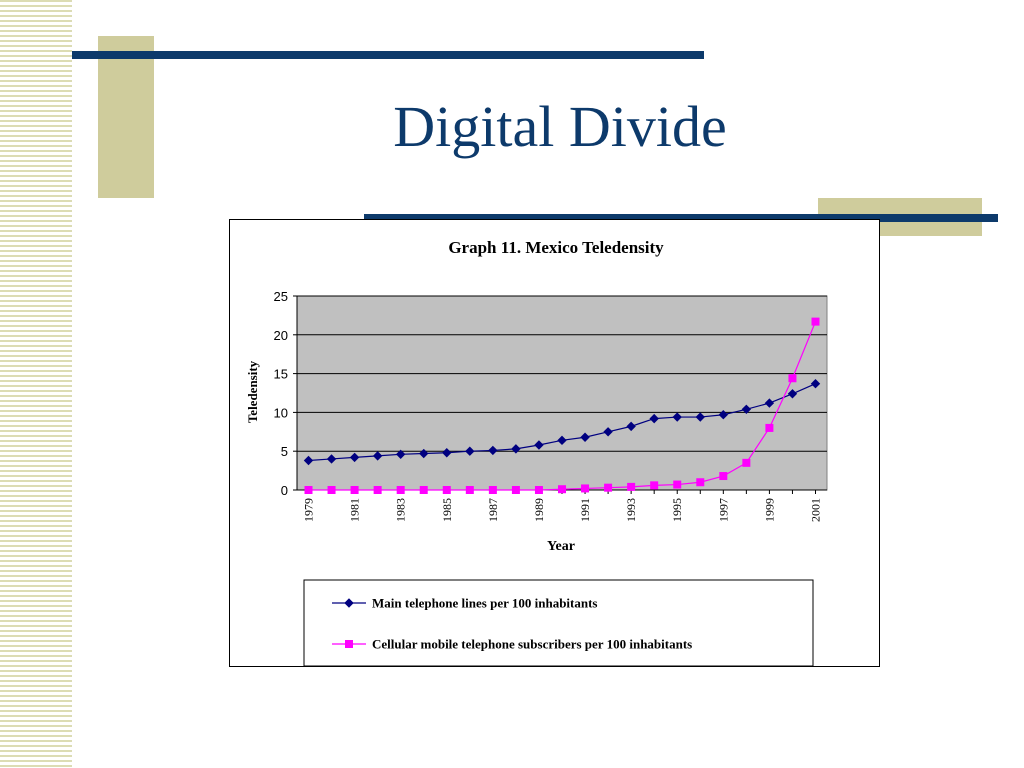  What do you see at coordinates (126, 117) in the screenshot?
I see `decorative-block-top-left` at bounding box center [126, 117].